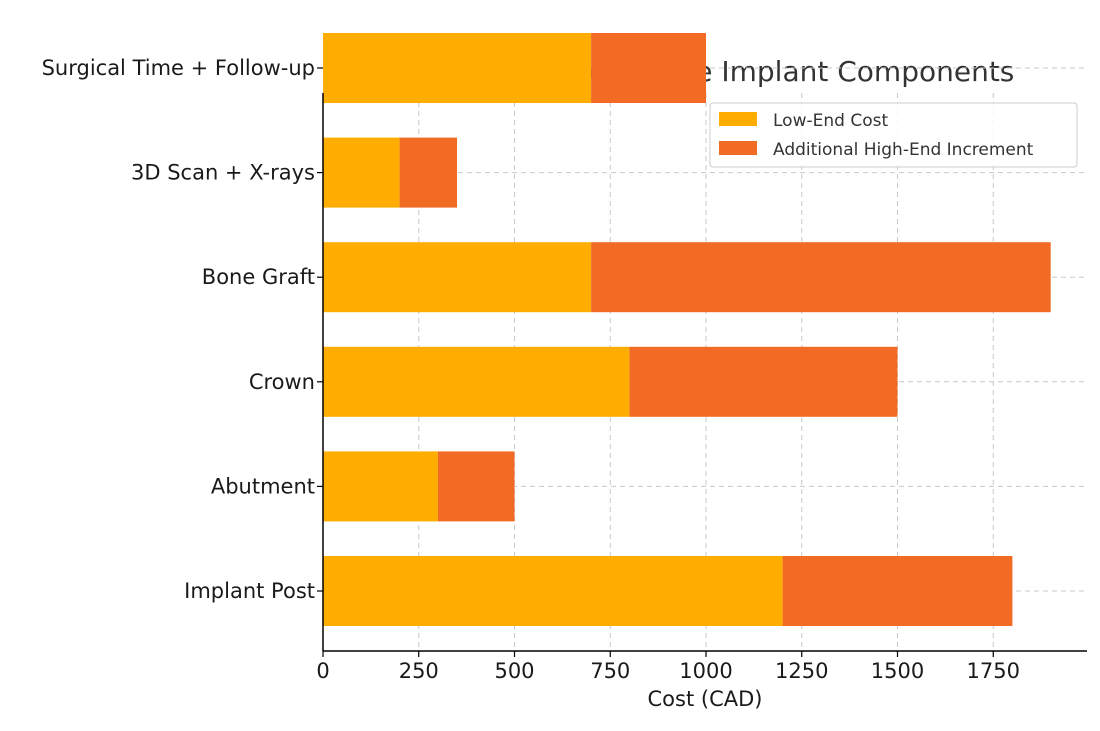  What do you see at coordinates (419, 671) in the screenshot?
I see `x-tick-label: 250` at bounding box center [419, 671].